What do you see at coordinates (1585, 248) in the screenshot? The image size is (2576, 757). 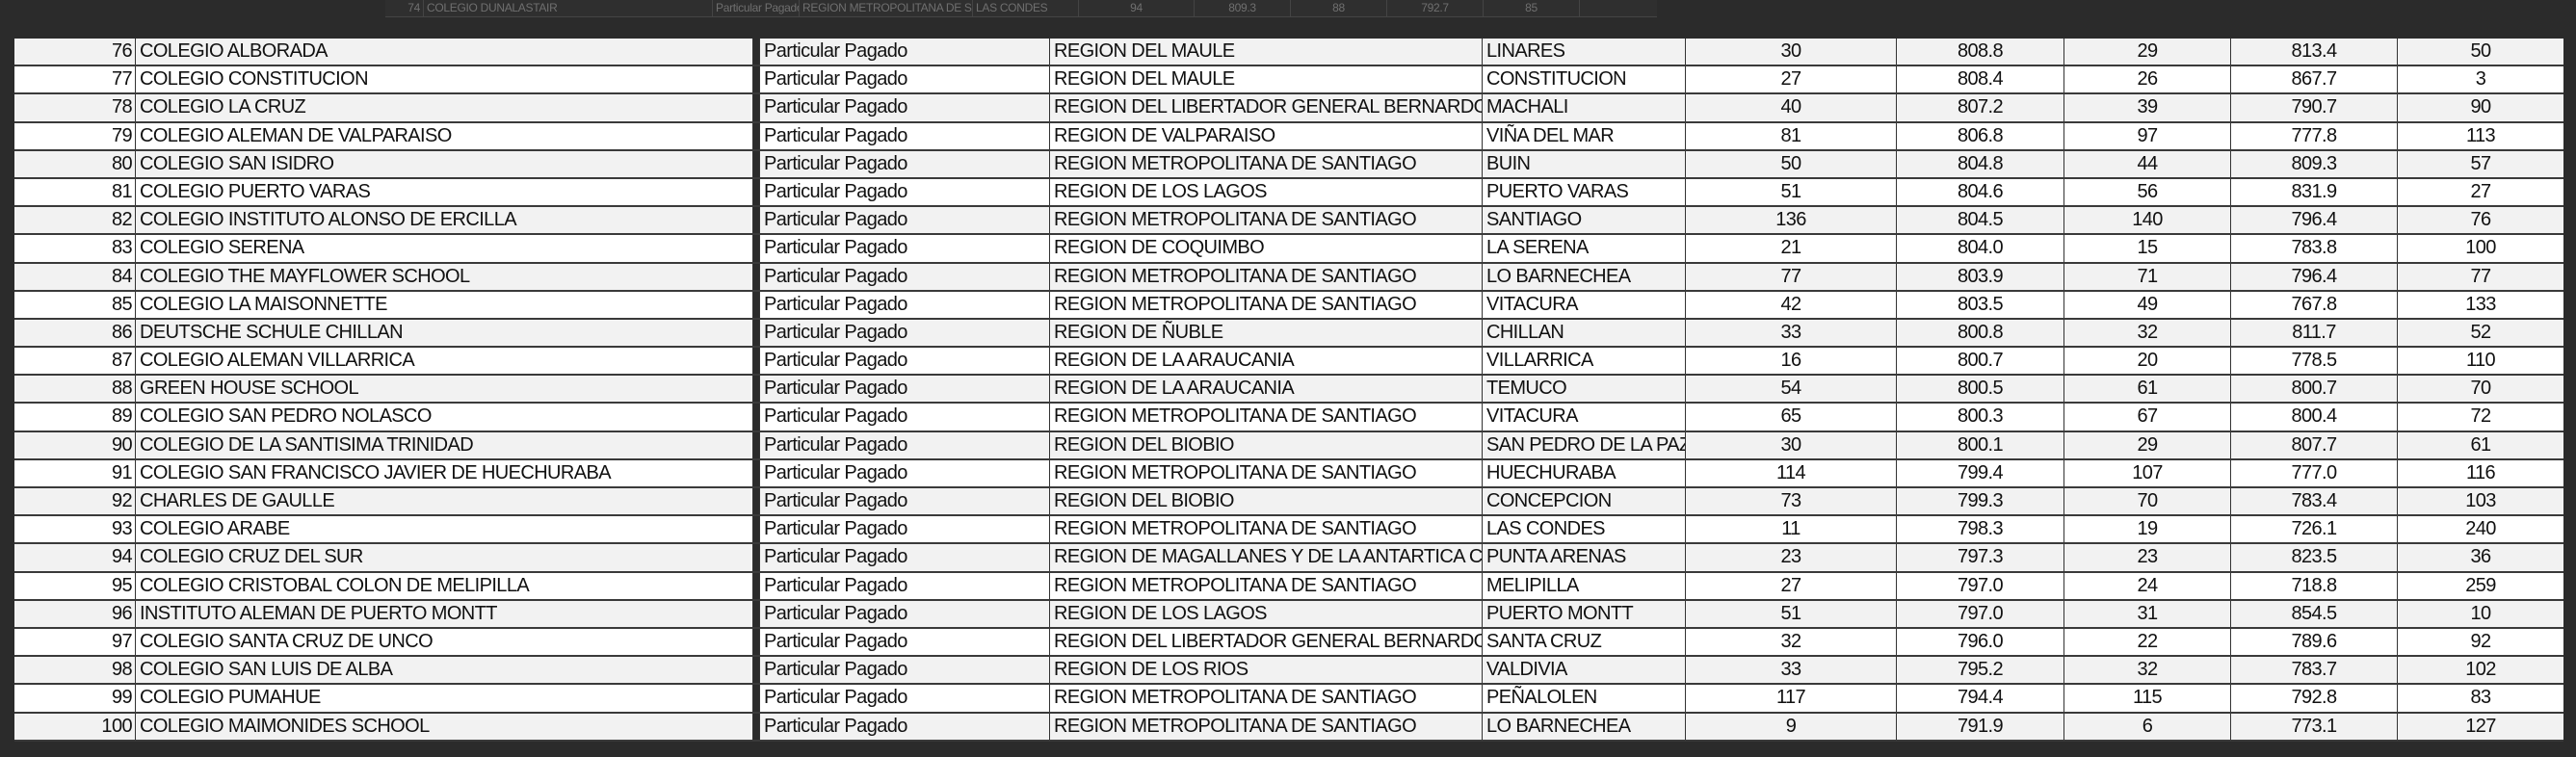 I see `cell-commune: LA SERENA` at bounding box center [1585, 248].